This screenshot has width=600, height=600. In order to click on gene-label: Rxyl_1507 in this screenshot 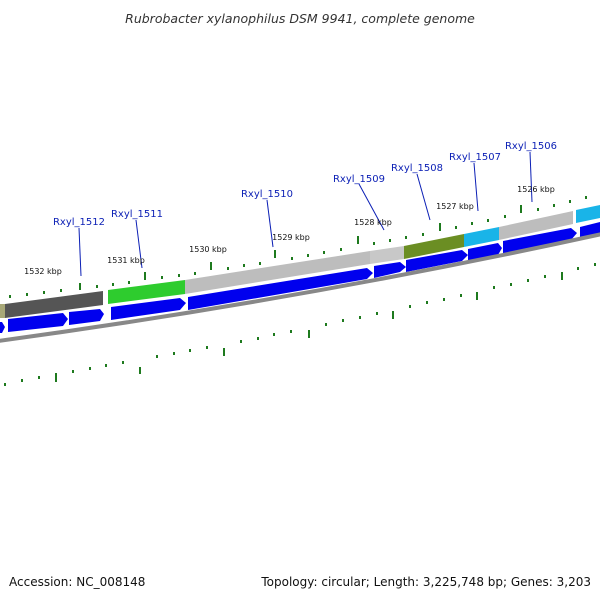, I will do `click(475, 157)`.